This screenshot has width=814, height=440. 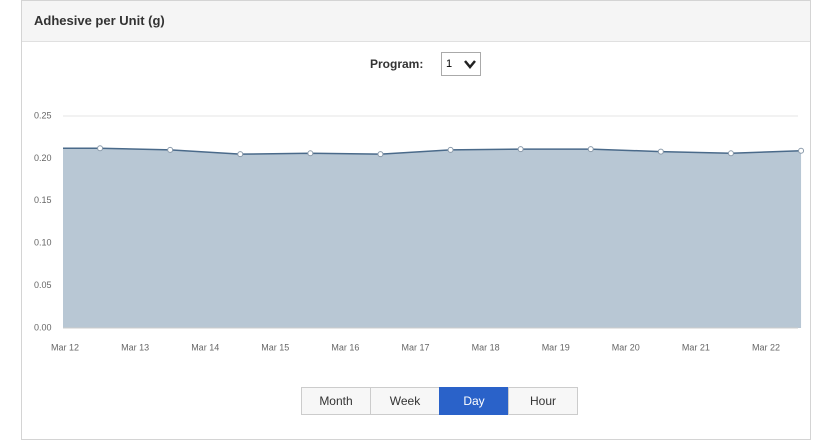 I want to click on select-value: 1, so click(x=449, y=64).